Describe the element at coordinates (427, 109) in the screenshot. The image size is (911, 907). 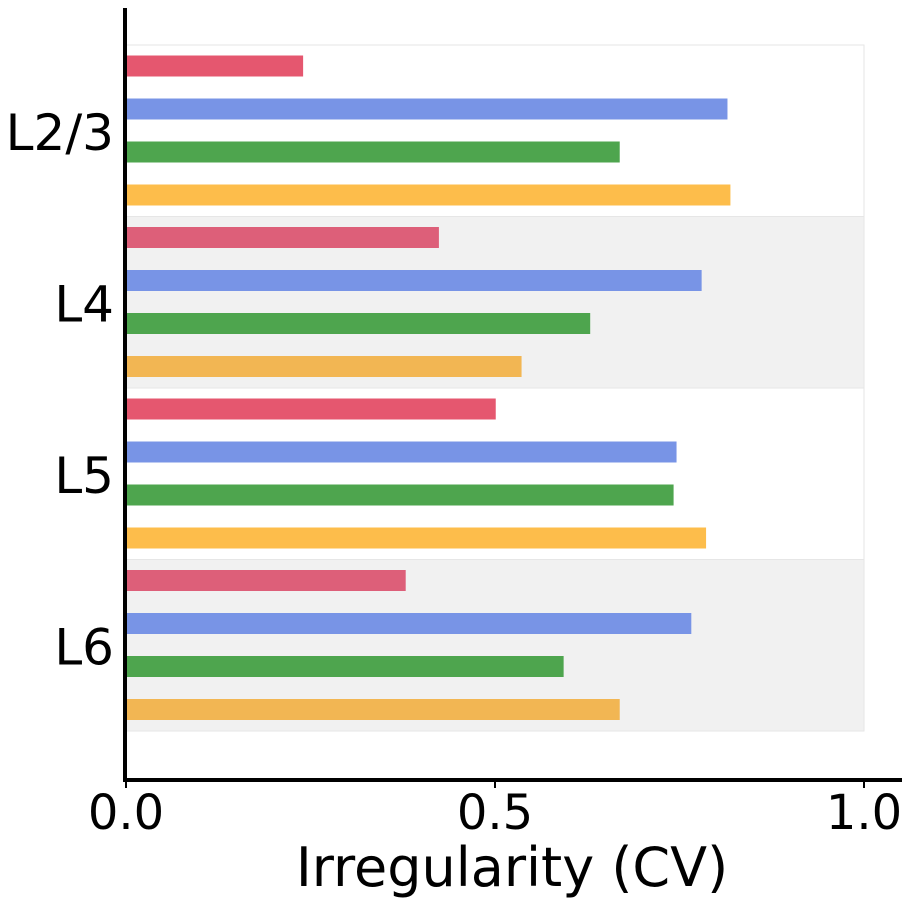
I see `bar-l2-3-s2` at that location.